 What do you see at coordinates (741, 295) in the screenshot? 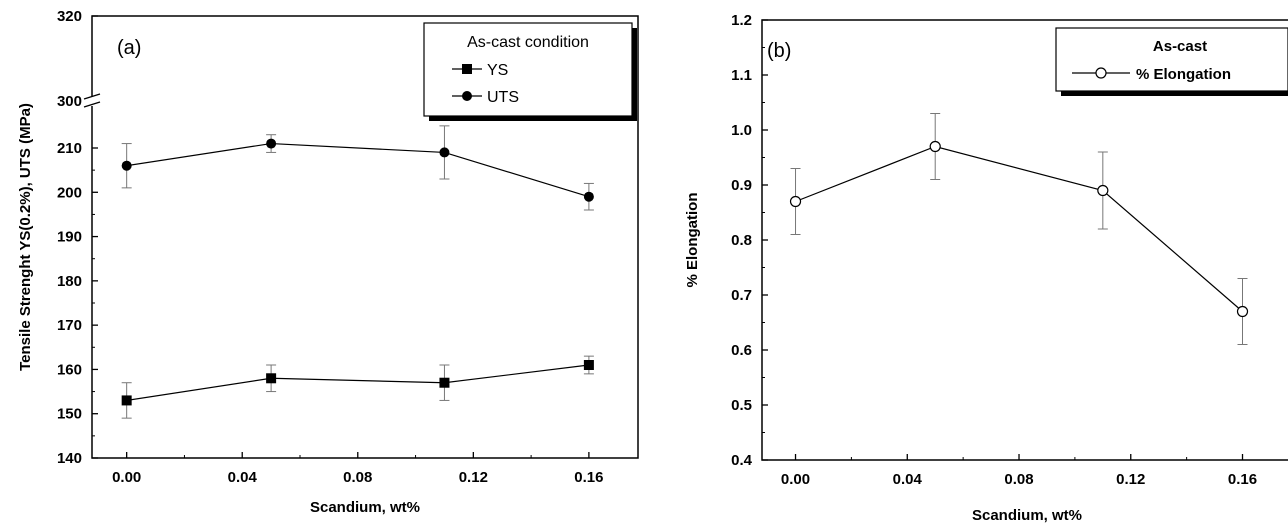
I see `y-tick-label: 0.7` at bounding box center [741, 295].